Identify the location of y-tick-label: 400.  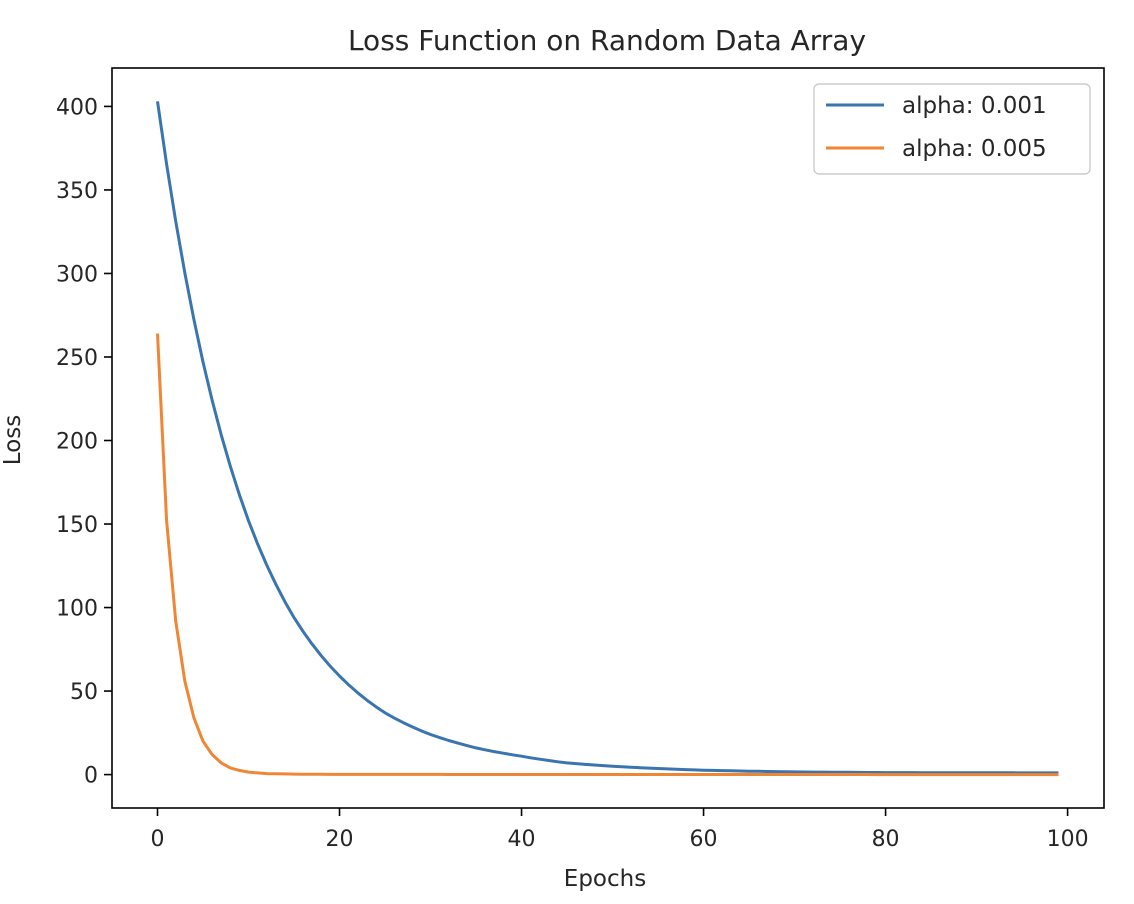
(77, 107).